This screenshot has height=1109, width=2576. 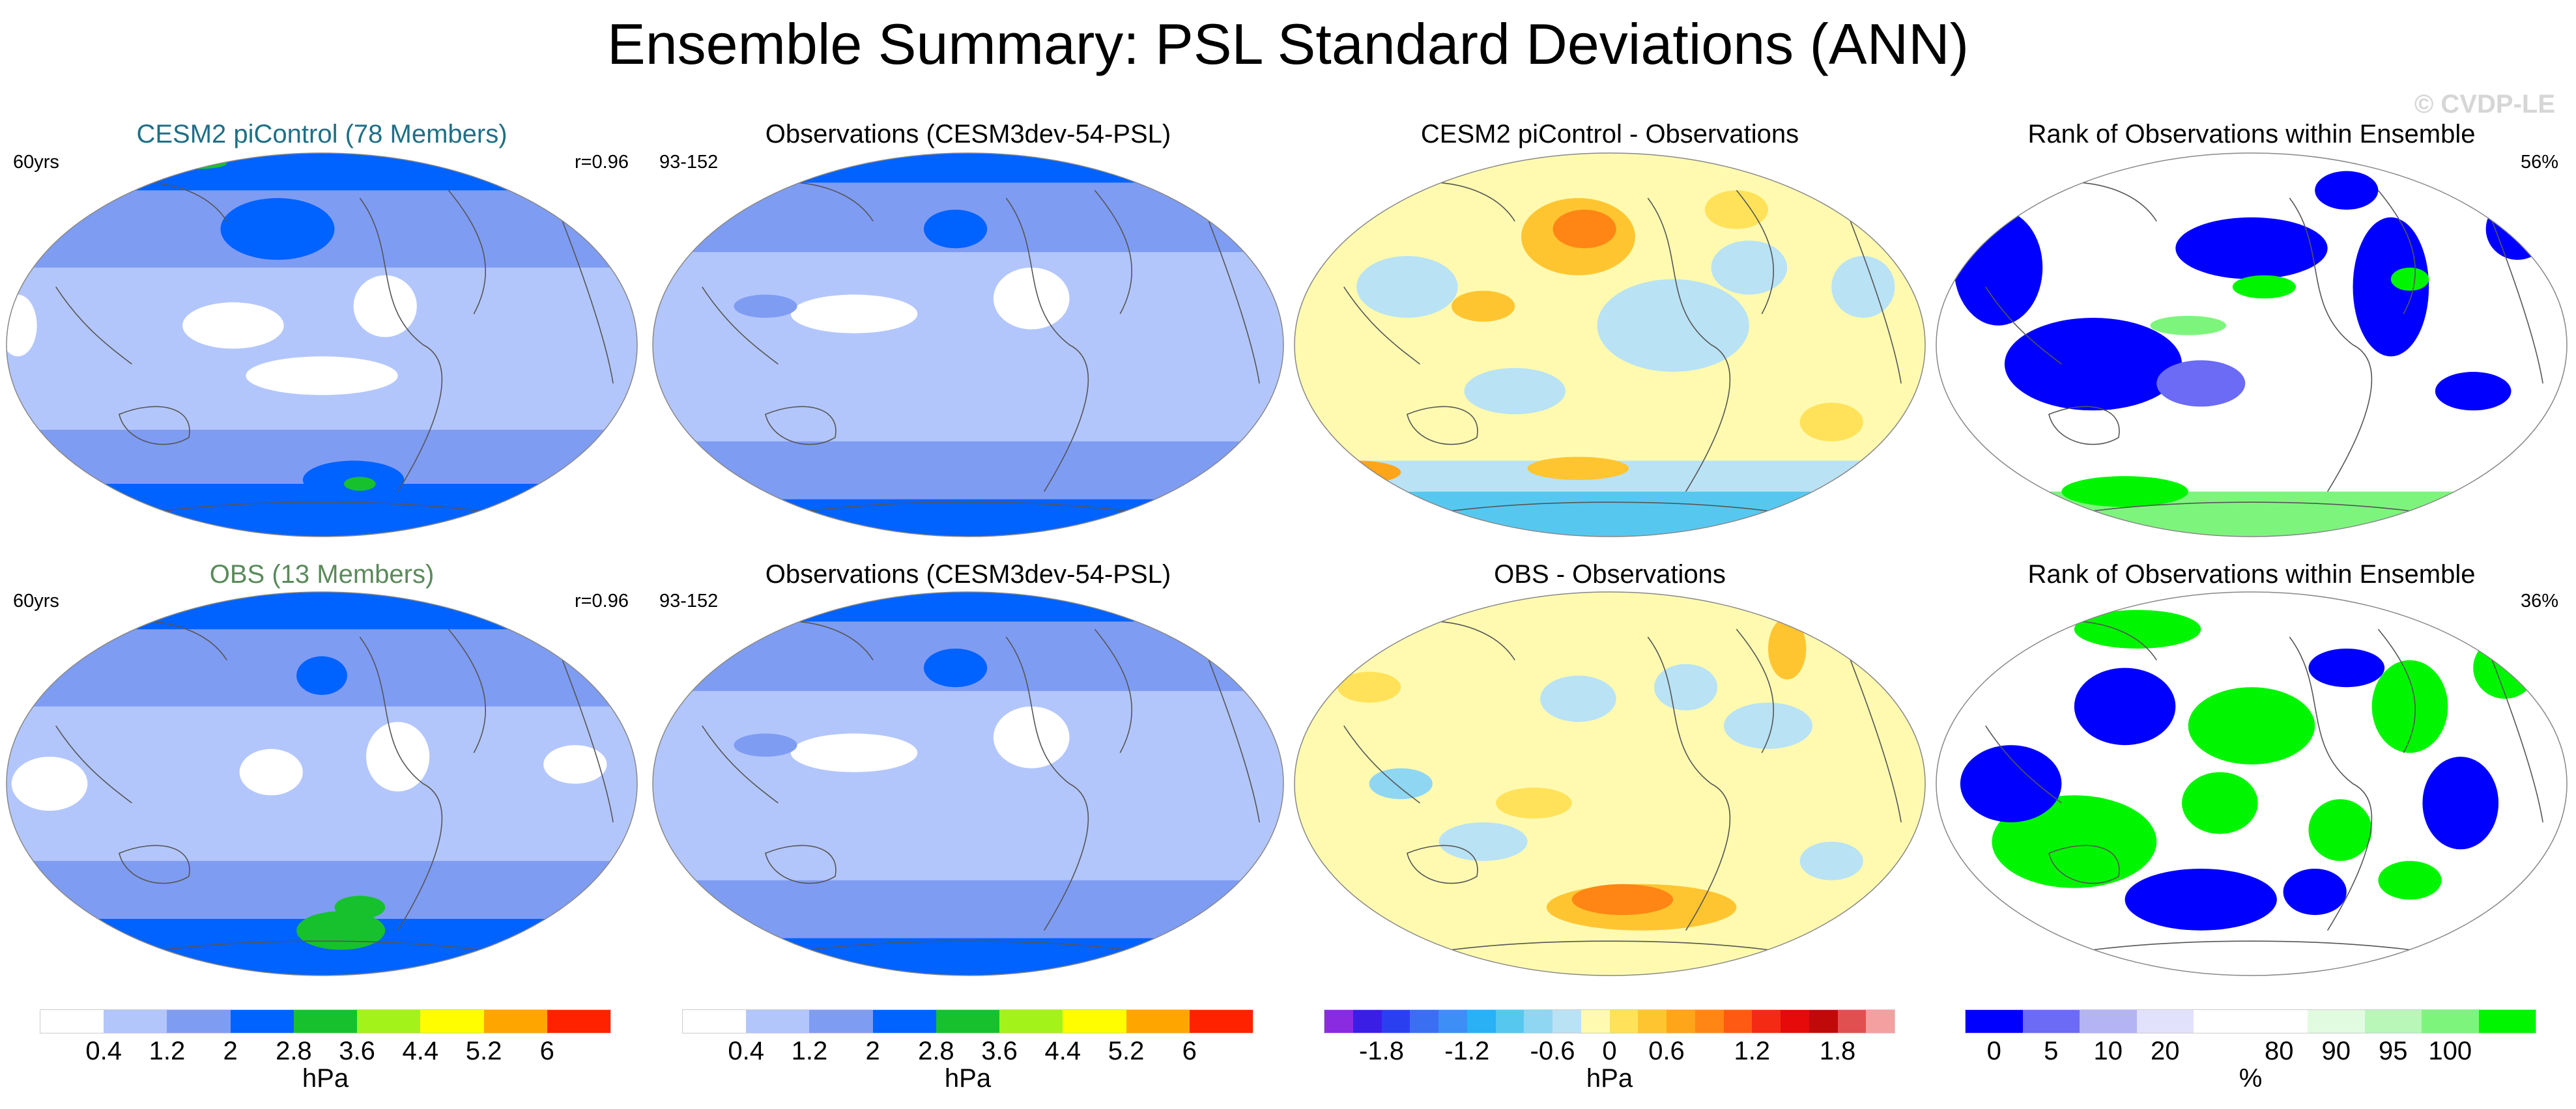 I want to click on panel-left-label: 93-152, so click(x=689, y=601).